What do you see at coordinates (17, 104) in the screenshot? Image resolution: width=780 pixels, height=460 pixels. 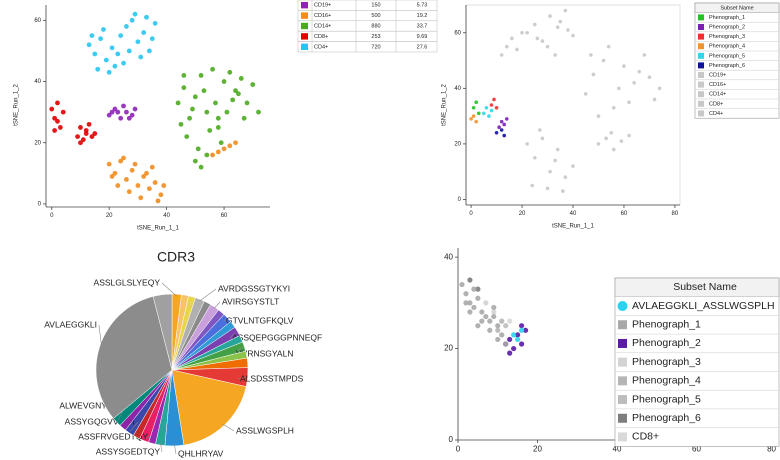 I see `y-axis-label: tSNE_Run_1_2` at bounding box center [17, 104].